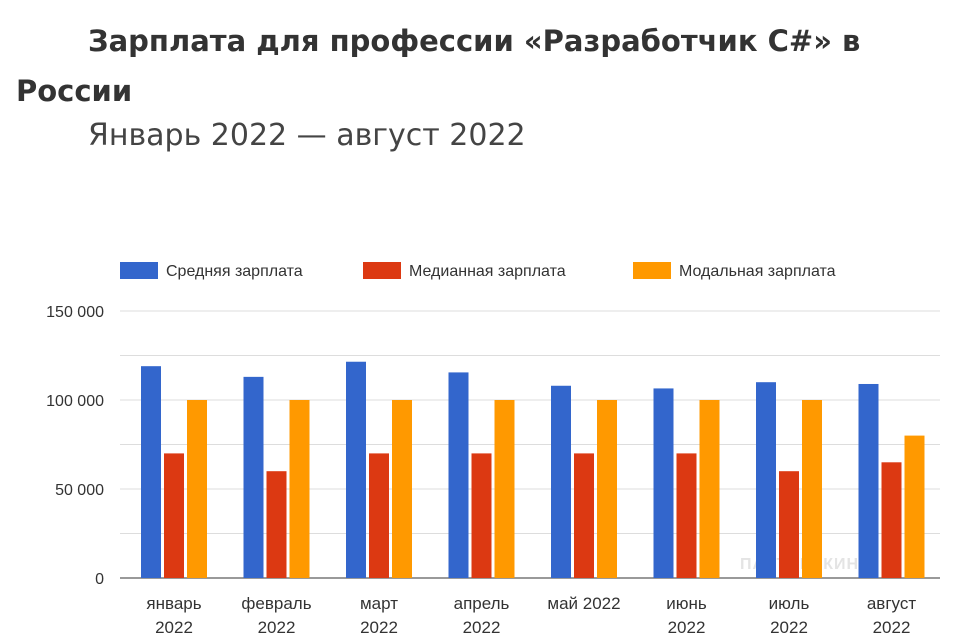 This screenshot has height=640, width=974. What do you see at coordinates (891, 615) in the screenshot?
I see `x-tick-label: август 2022` at bounding box center [891, 615].